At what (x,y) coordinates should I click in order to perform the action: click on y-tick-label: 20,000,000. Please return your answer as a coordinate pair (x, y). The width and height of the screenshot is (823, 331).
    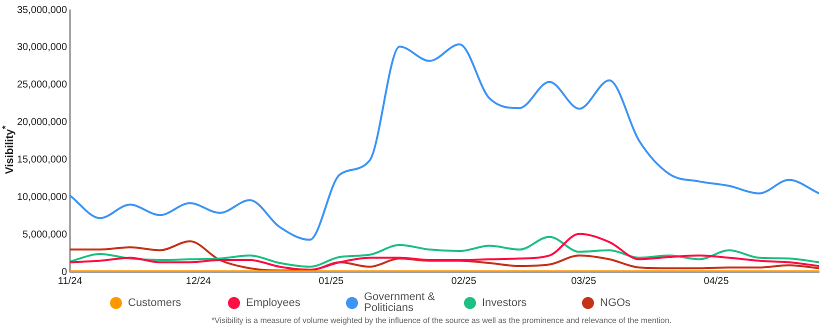
    Looking at the image, I should click on (42, 122).